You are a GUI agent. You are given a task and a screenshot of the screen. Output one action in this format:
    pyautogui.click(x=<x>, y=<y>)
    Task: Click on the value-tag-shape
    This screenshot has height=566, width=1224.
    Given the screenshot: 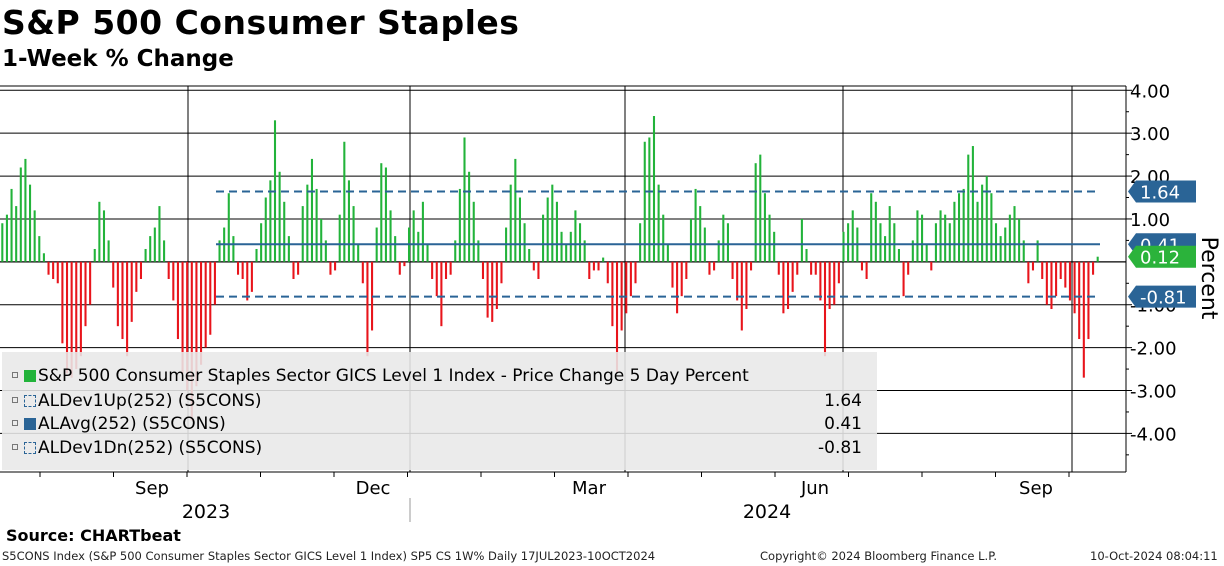 What is the action you would take?
    pyautogui.click(x=1162, y=296)
    